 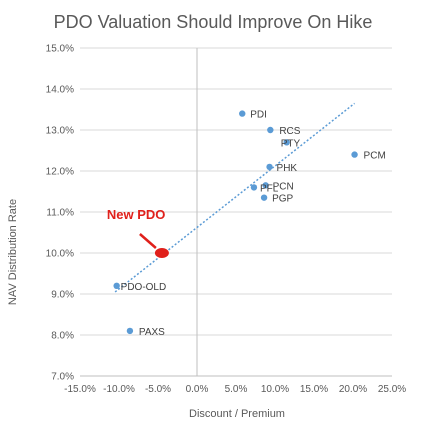 I want to click on point-label: PDI, so click(x=258, y=115).